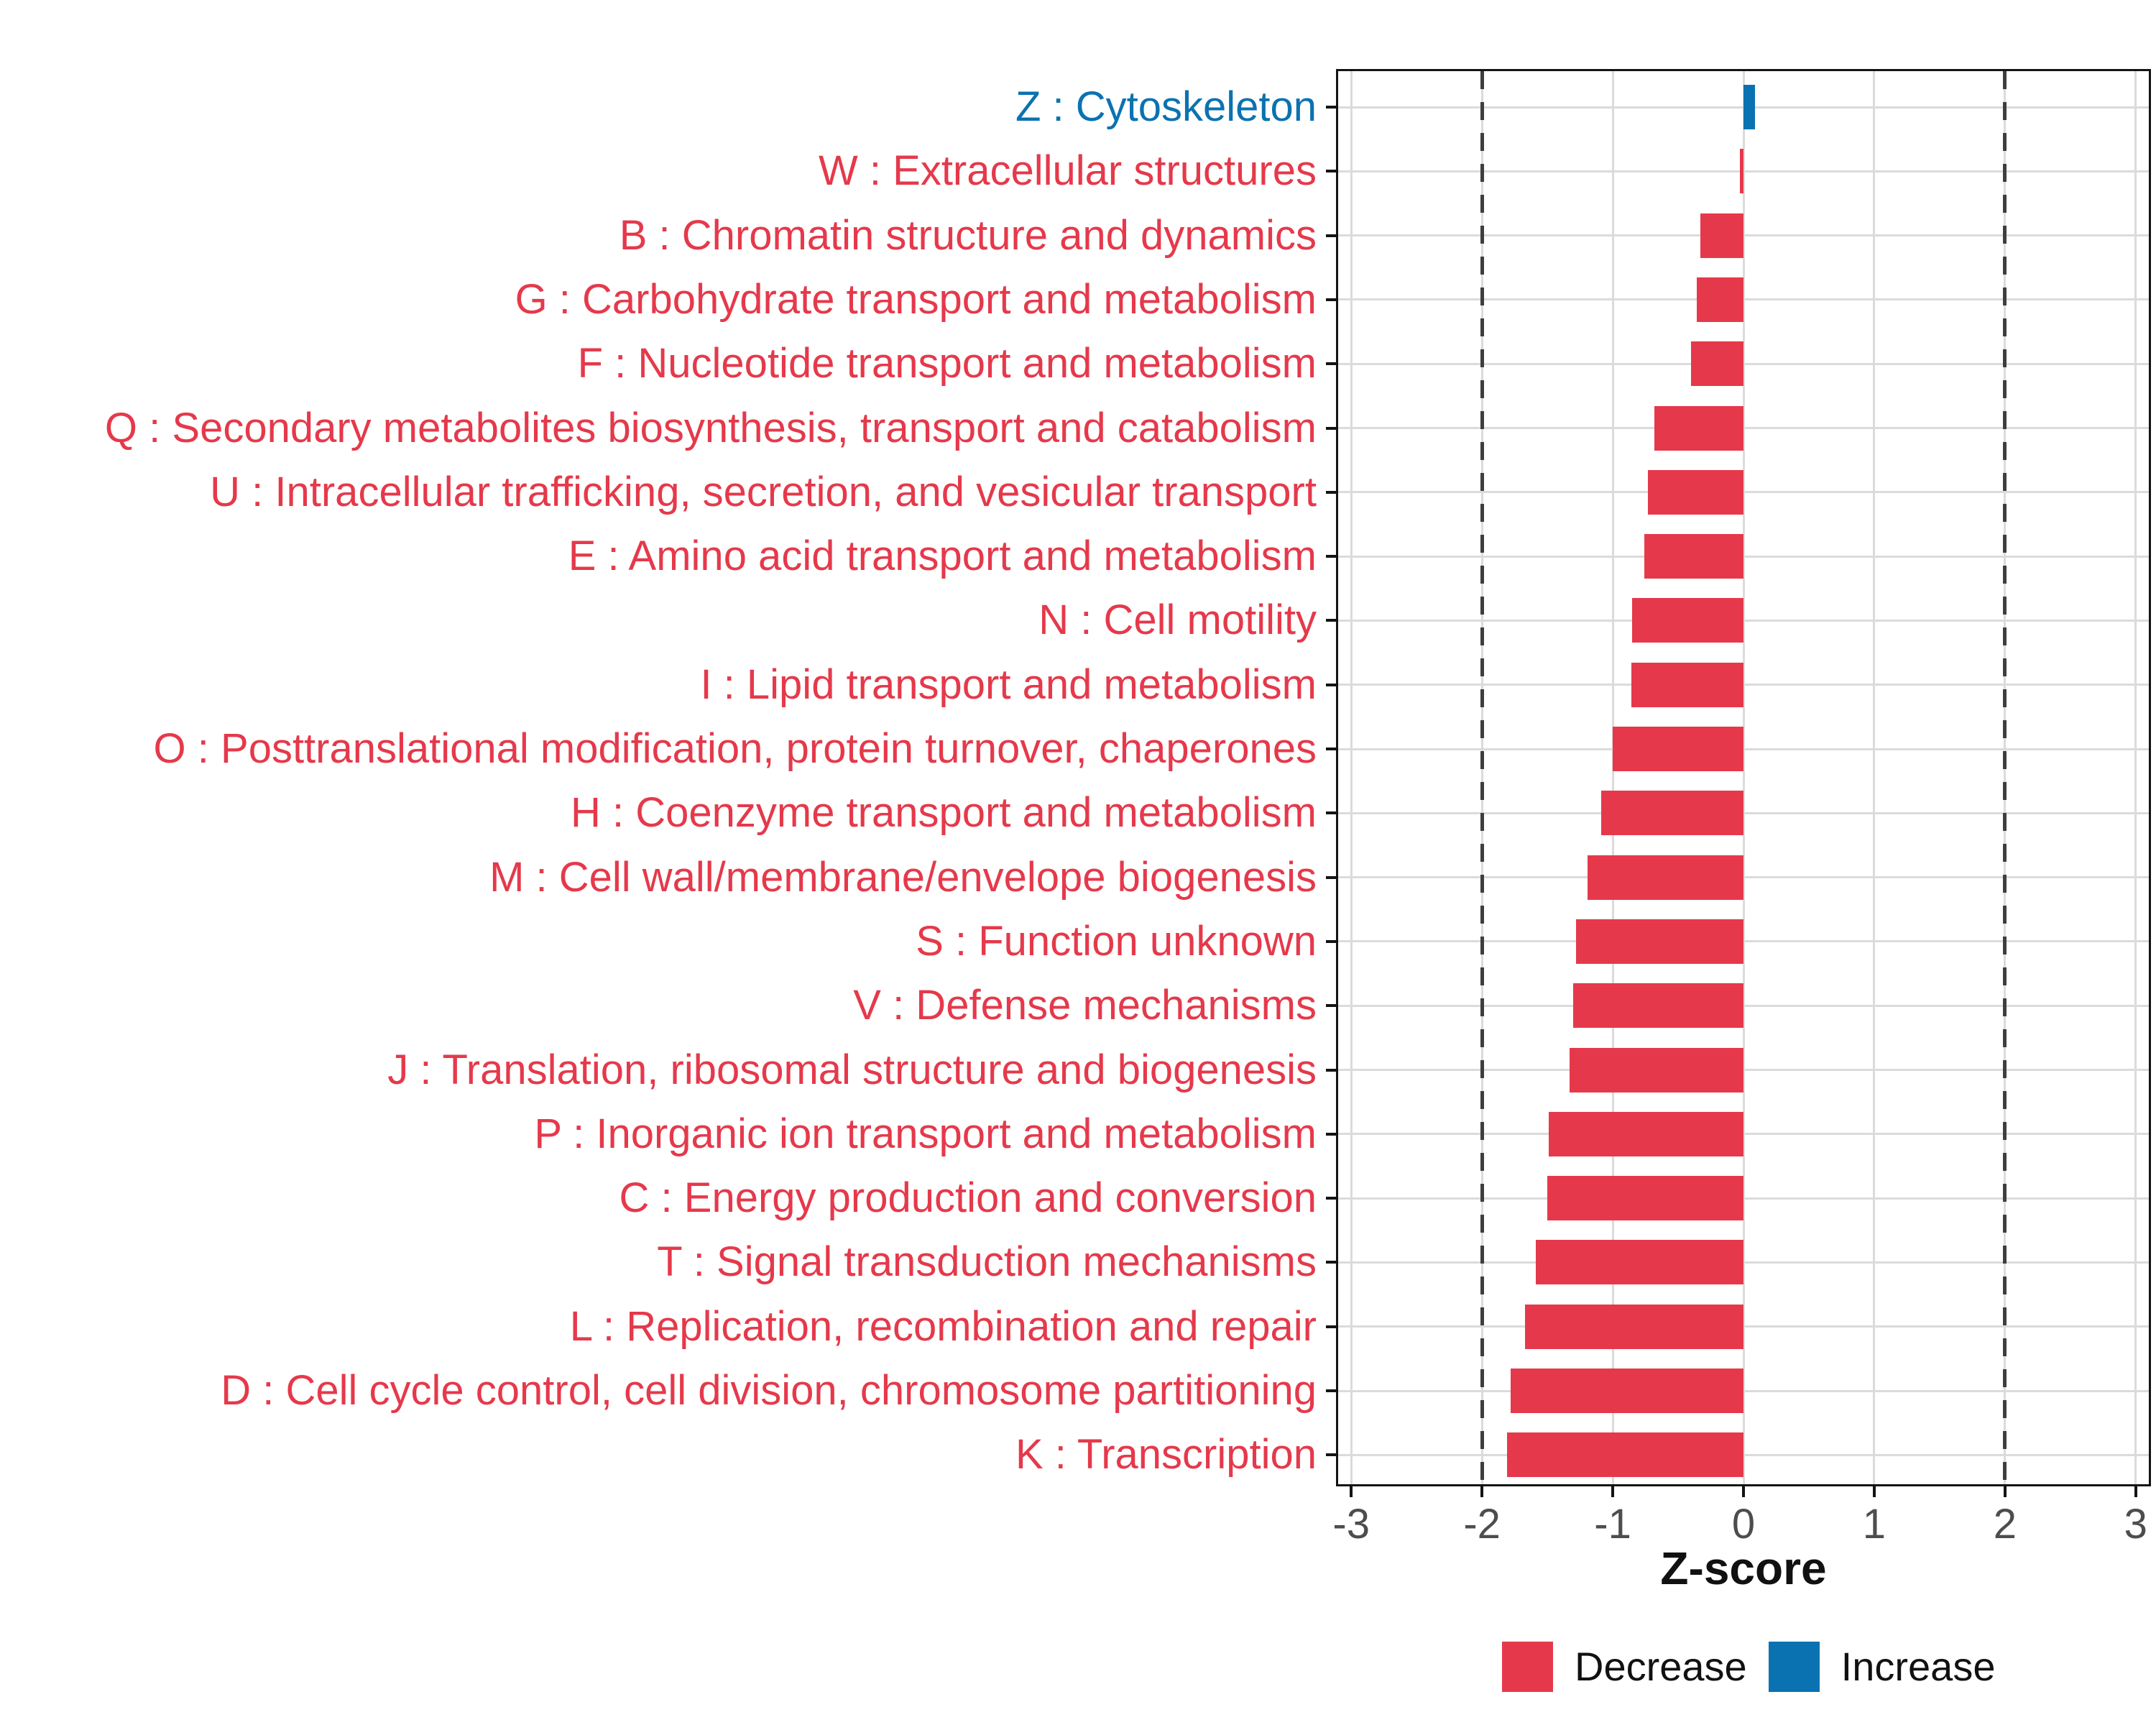 Image resolution: width=2156 pixels, height=1725 pixels. Describe the element at coordinates (1166, 106) in the screenshot. I see `category-label: Z : Cytoskeleton` at that location.